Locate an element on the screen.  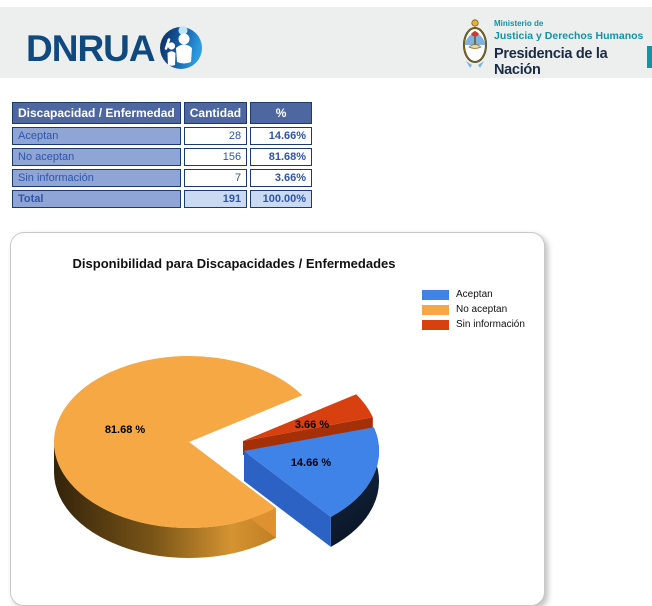
legend-item-aceptan: Aceptan is located at coordinates (473, 294).